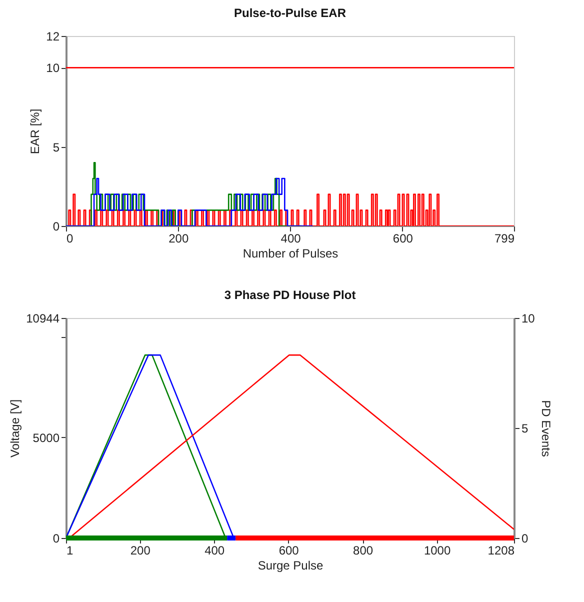 The image size is (584, 602). Describe the element at coordinates (70, 239) in the screenshot. I see `x-tick-label: 0` at that location.